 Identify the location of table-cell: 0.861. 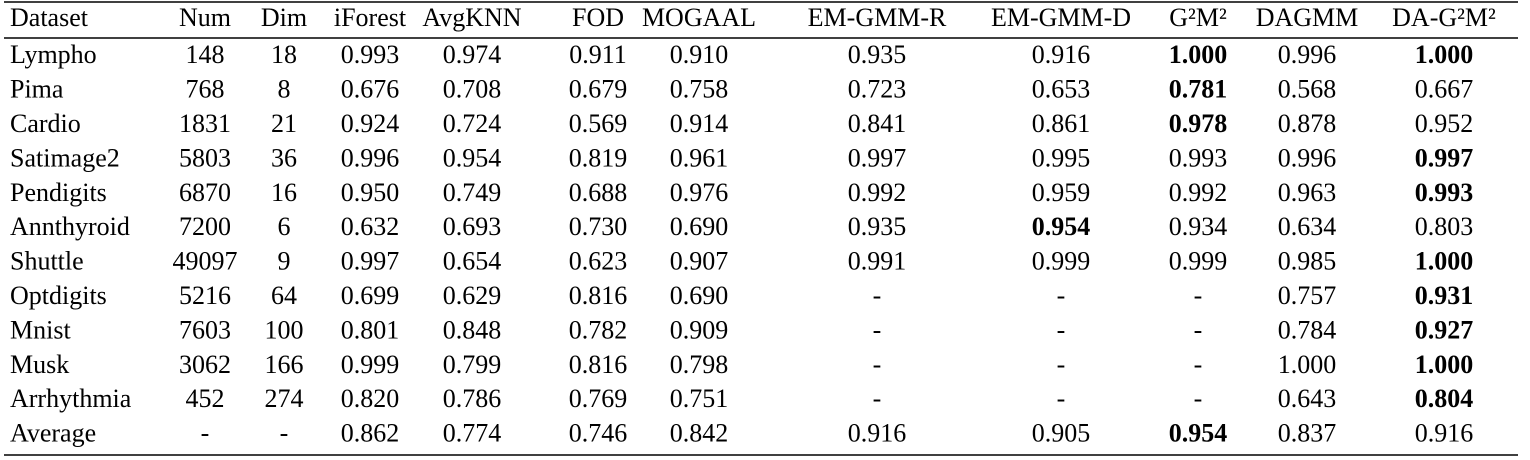
(1061, 123).